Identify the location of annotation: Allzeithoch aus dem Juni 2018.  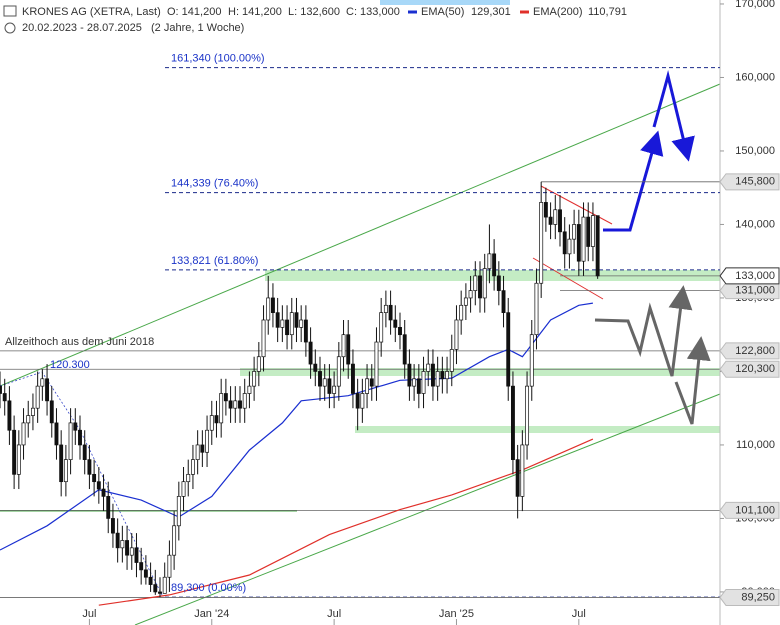
(79, 342).